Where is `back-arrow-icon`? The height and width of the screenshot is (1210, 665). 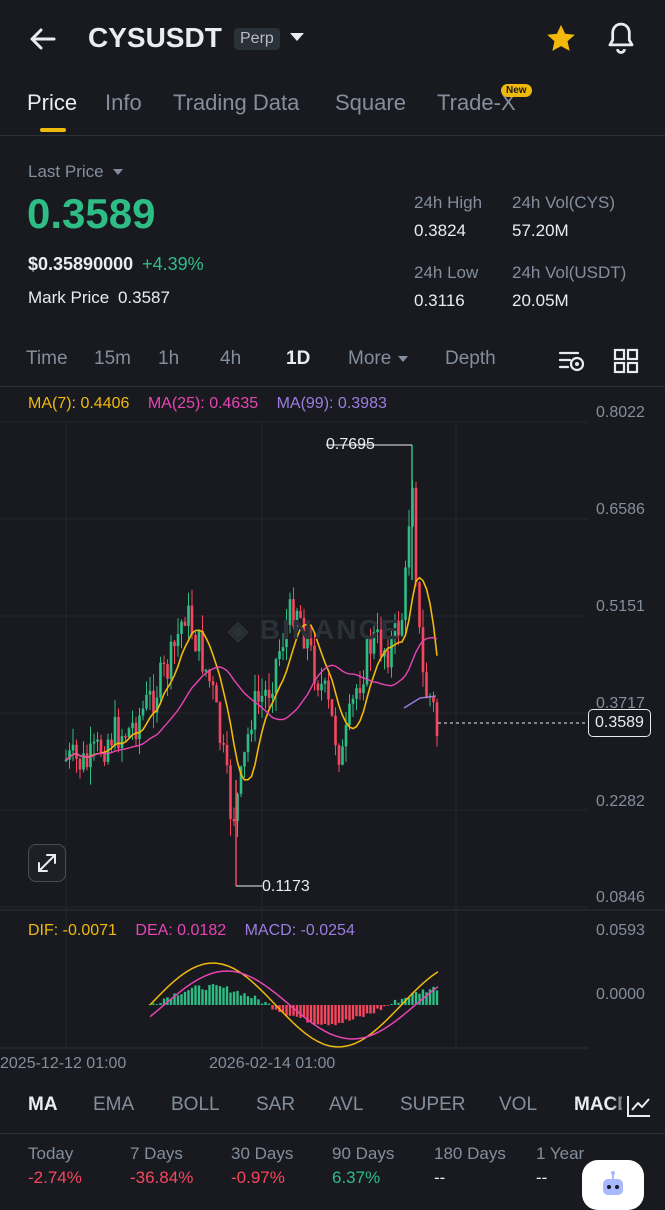 back-arrow-icon is located at coordinates (43, 39).